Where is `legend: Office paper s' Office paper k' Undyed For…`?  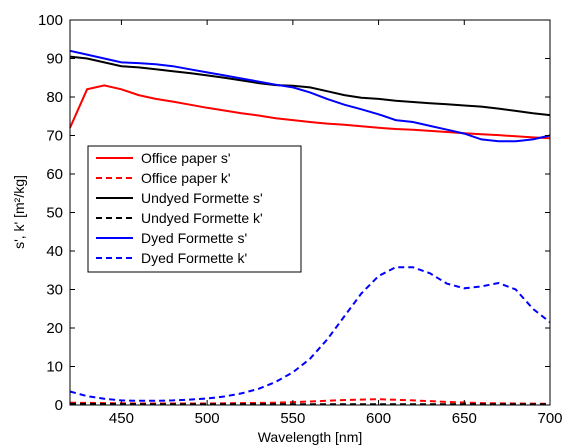 legend: Office paper s' Office paper k' Undyed For… is located at coordinates (194, 209).